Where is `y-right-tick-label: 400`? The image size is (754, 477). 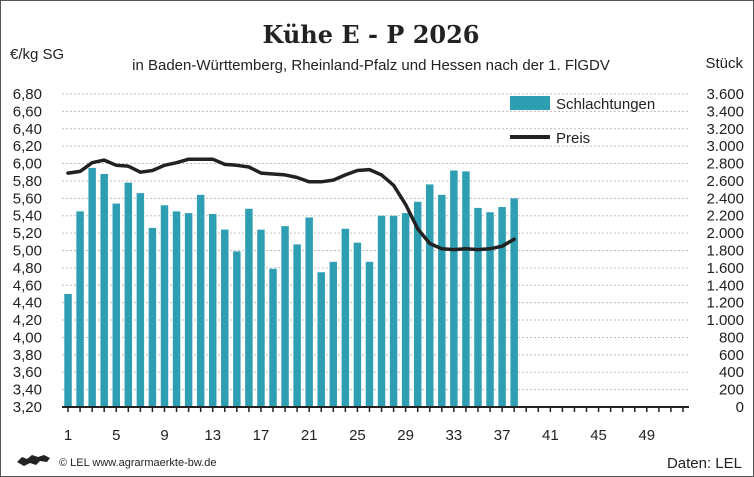
y-right-tick-label: 400 is located at coordinates (731, 372).